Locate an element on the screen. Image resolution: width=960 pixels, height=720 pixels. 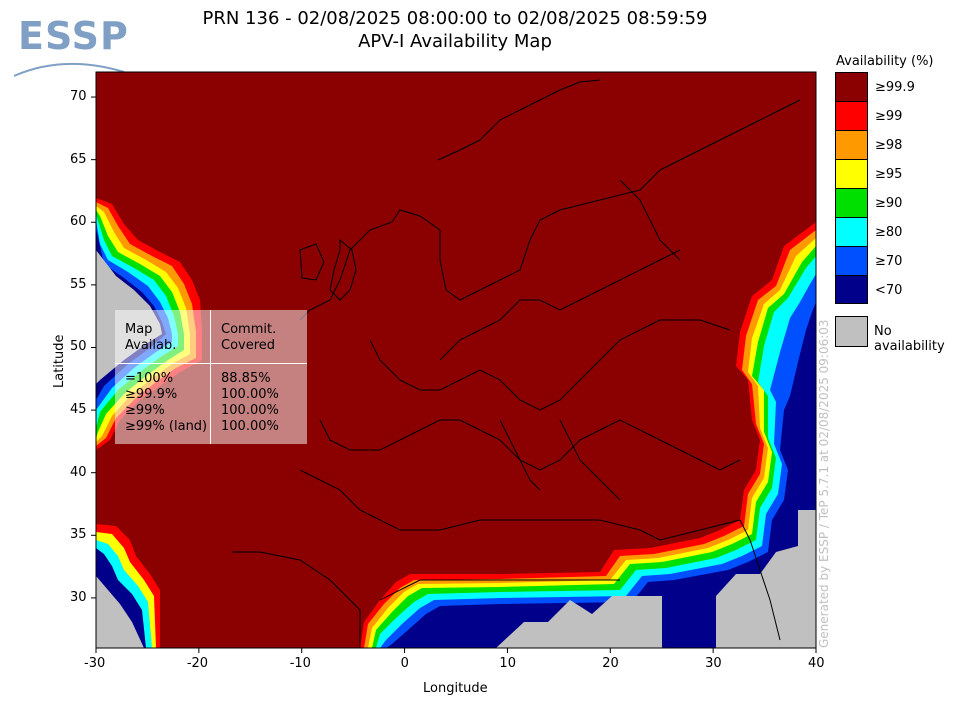
essp-logo: ESSP is located at coordinates (74, 49).